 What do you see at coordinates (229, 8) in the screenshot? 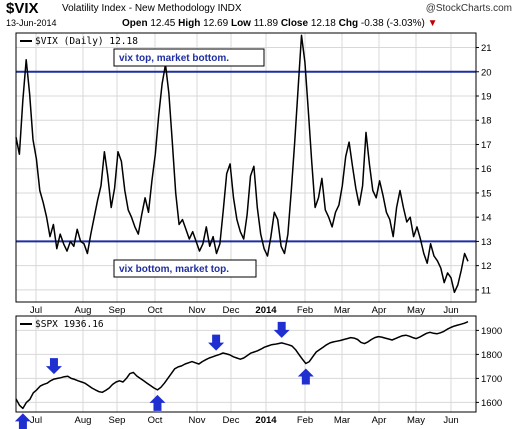
I see `exchange: INDX` at bounding box center [229, 8].